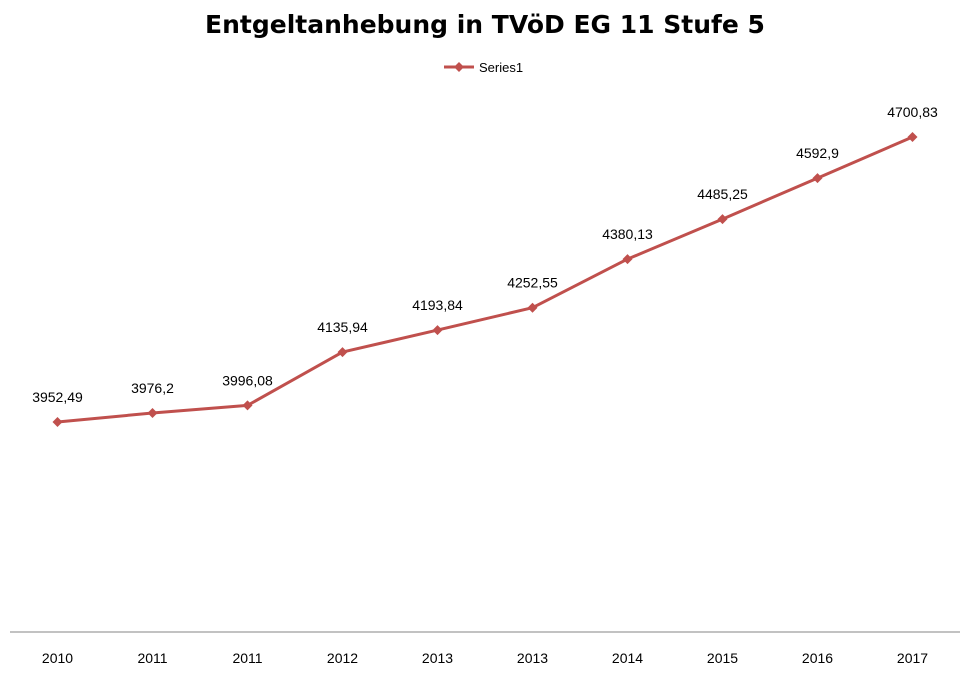 The width and height of the screenshot is (970, 679). What do you see at coordinates (247, 380) in the screenshot?
I see `data-label: 3996,08` at bounding box center [247, 380].